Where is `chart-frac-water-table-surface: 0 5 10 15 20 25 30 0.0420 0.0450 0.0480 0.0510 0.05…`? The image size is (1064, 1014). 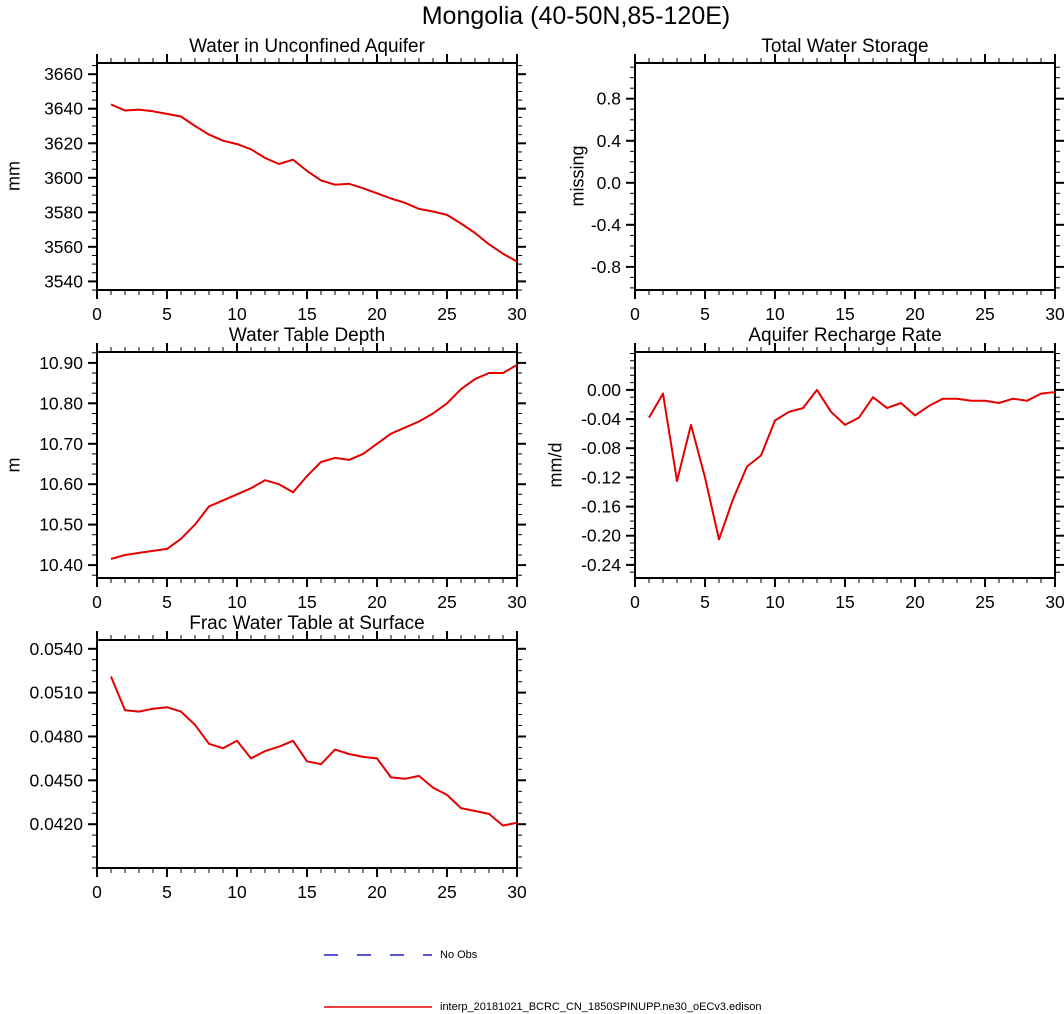
chart-frac-water-table-surface: 0 5 10 15 20 25 30 0.0420 0.0450 0.0480 0.0510 0.05… is located at coordinates (278, 766).